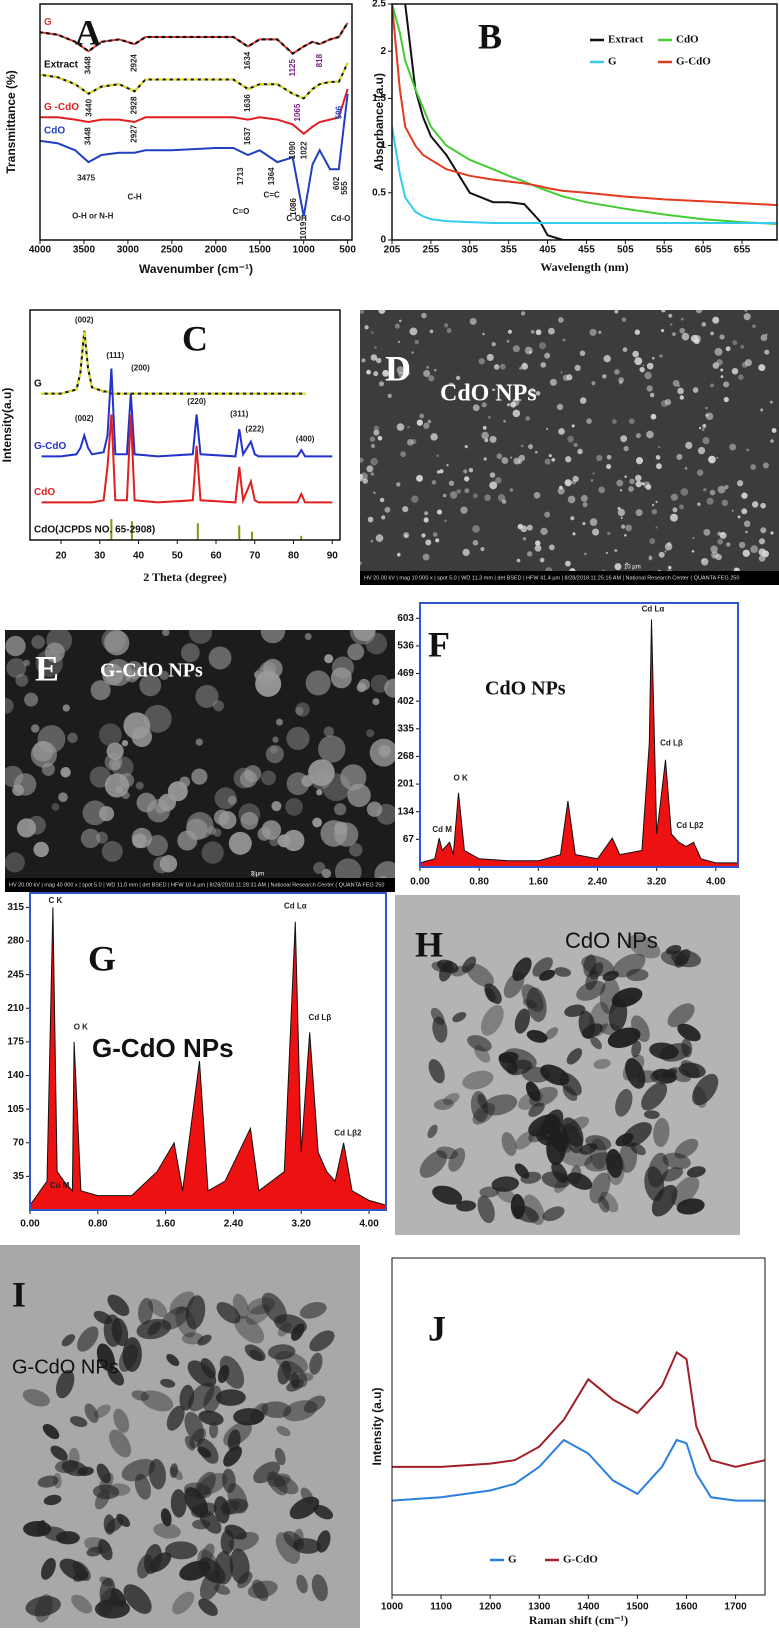 The height and width of the screenshot is (1633, 779). I want to click on annotation: Cd-O, so click(341, 218).